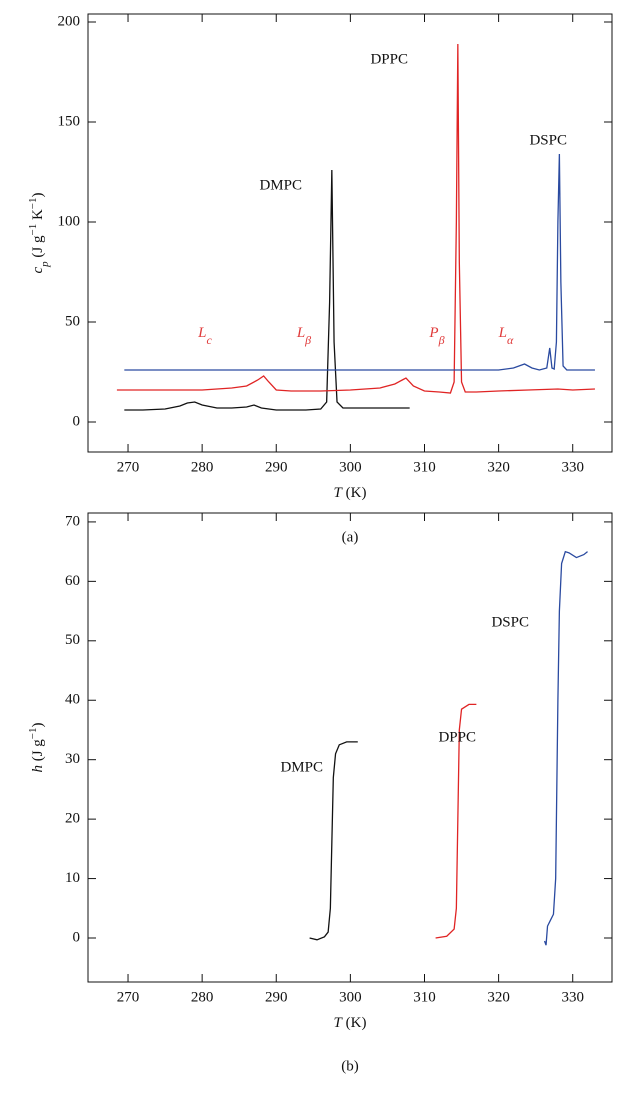  I want to click on y-axis-label: h (J g−1), so click(36, 747).